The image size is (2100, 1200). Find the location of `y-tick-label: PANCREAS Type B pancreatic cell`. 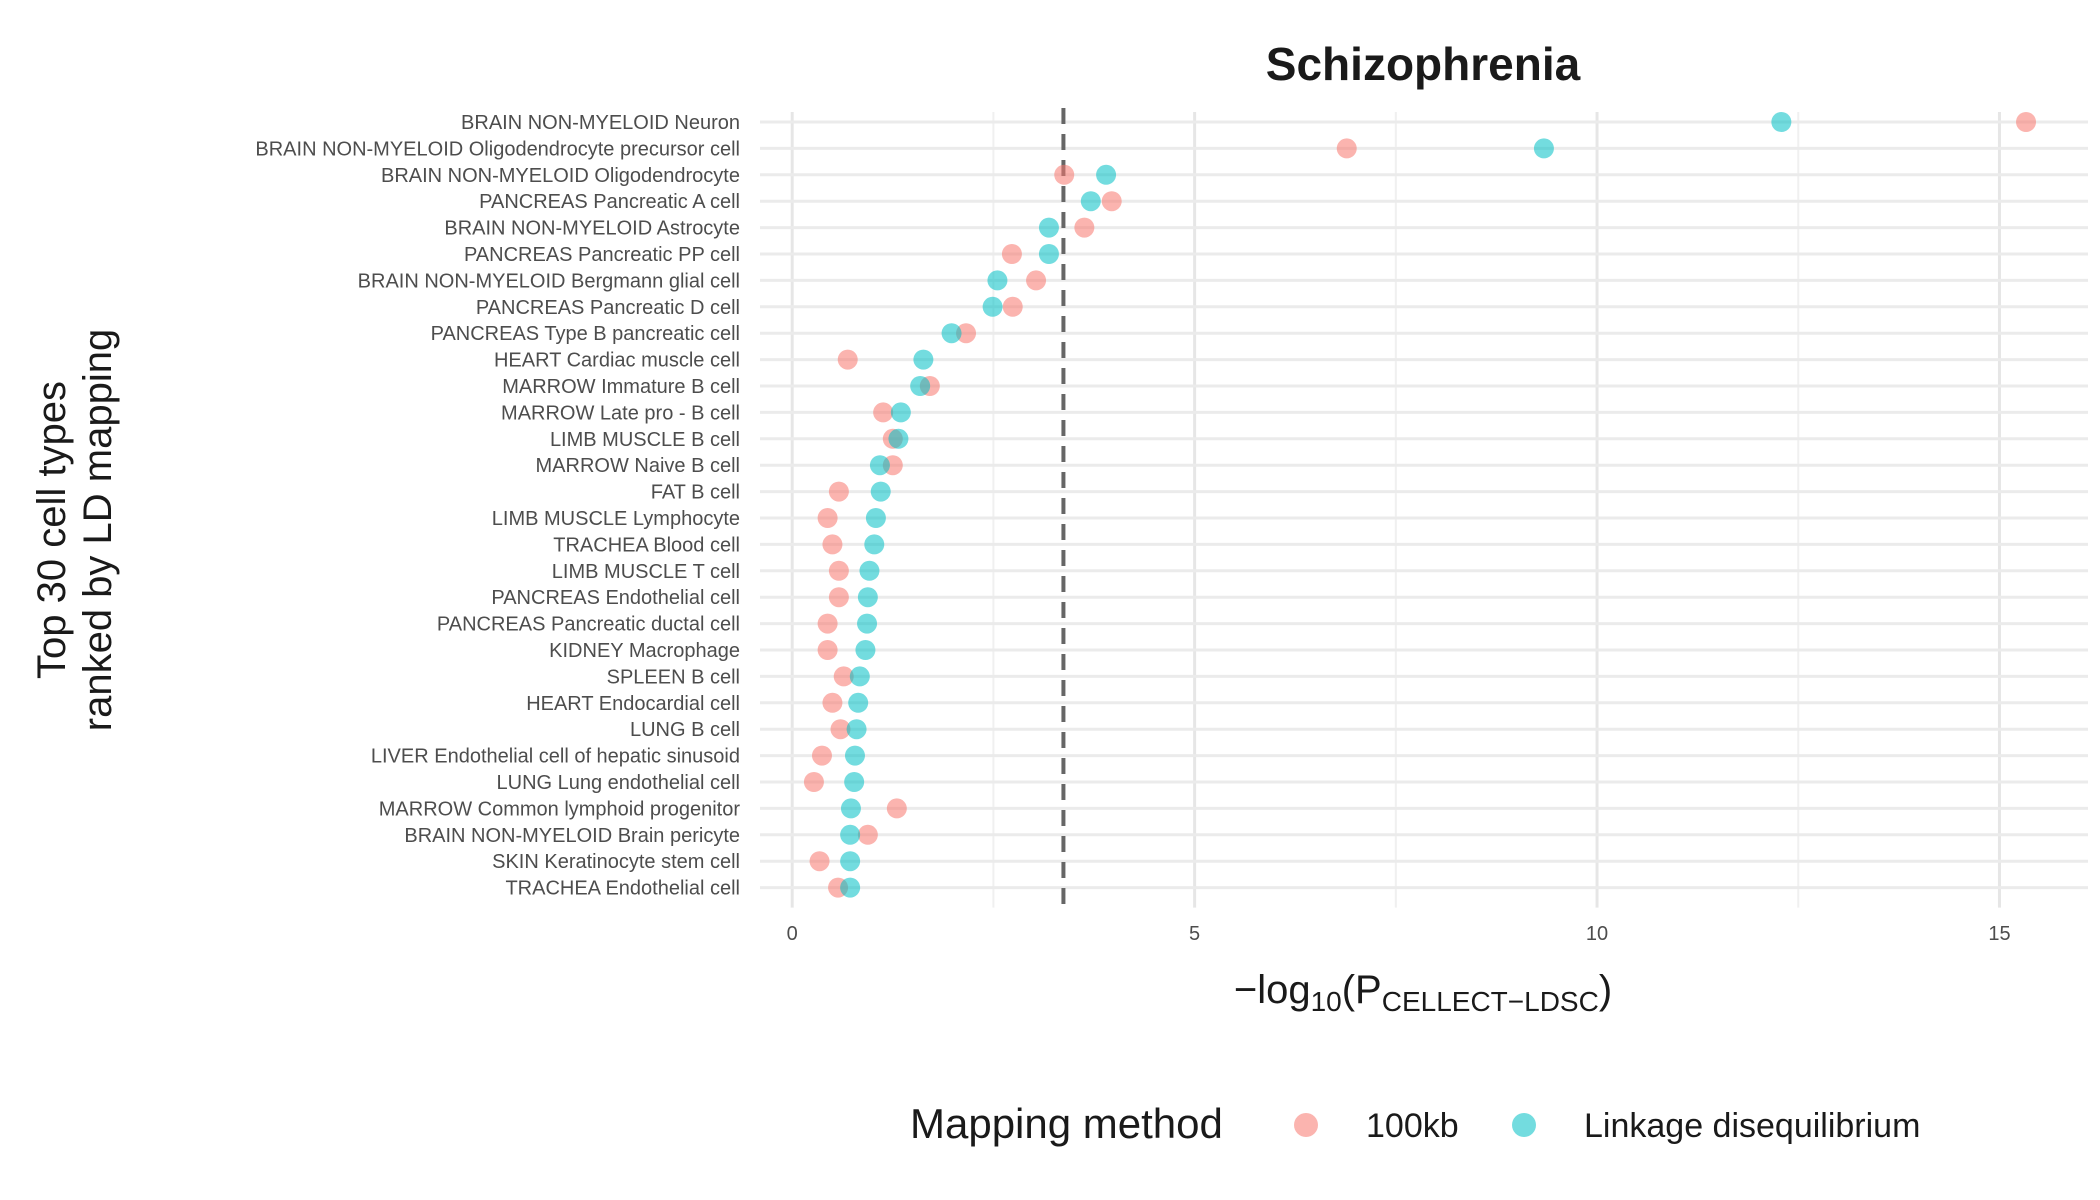

y-tick-label: PANCREAS Type B pancreatic cell is located at coordinates (585, 334).